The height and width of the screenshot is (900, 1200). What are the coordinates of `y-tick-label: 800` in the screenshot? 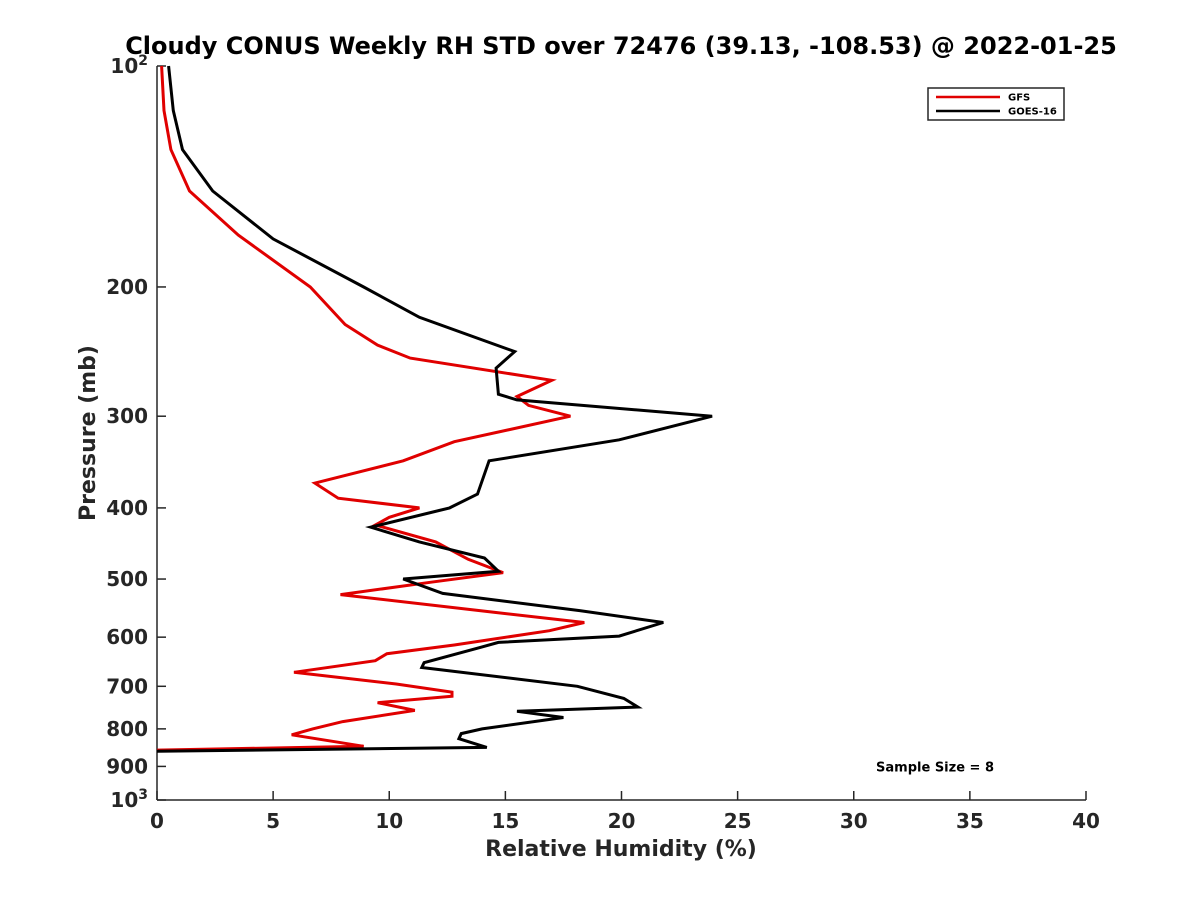 It's located at (127, 729).